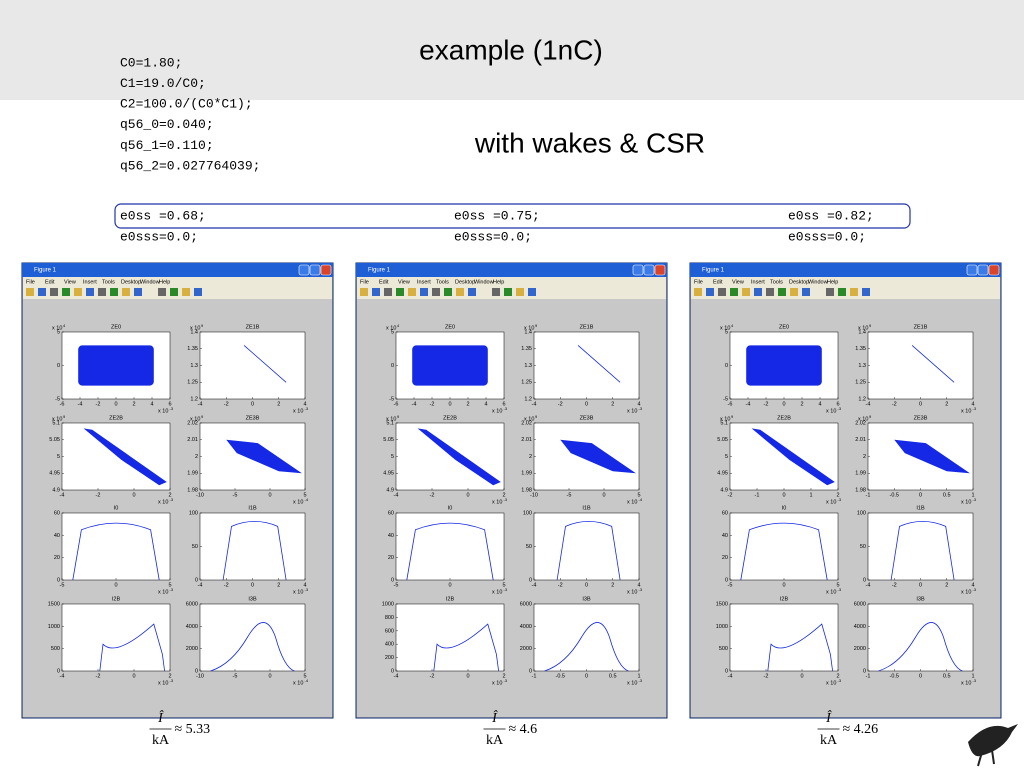  I want to click on y-tick-label: 2000, so click(192, 649).